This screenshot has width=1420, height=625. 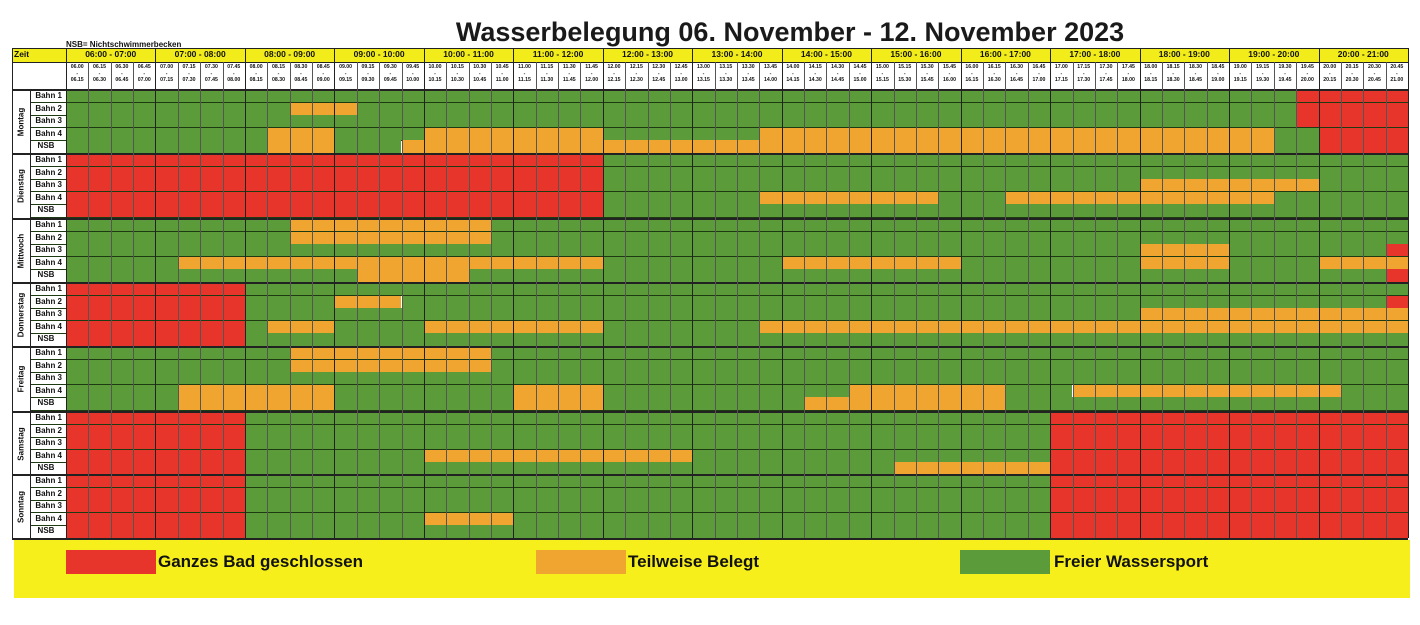 What do you see at coordinates (457, 74) in the screenshot?
I see `quarter-label: 10.15 - 10.30` at bounding box center [457, 74].